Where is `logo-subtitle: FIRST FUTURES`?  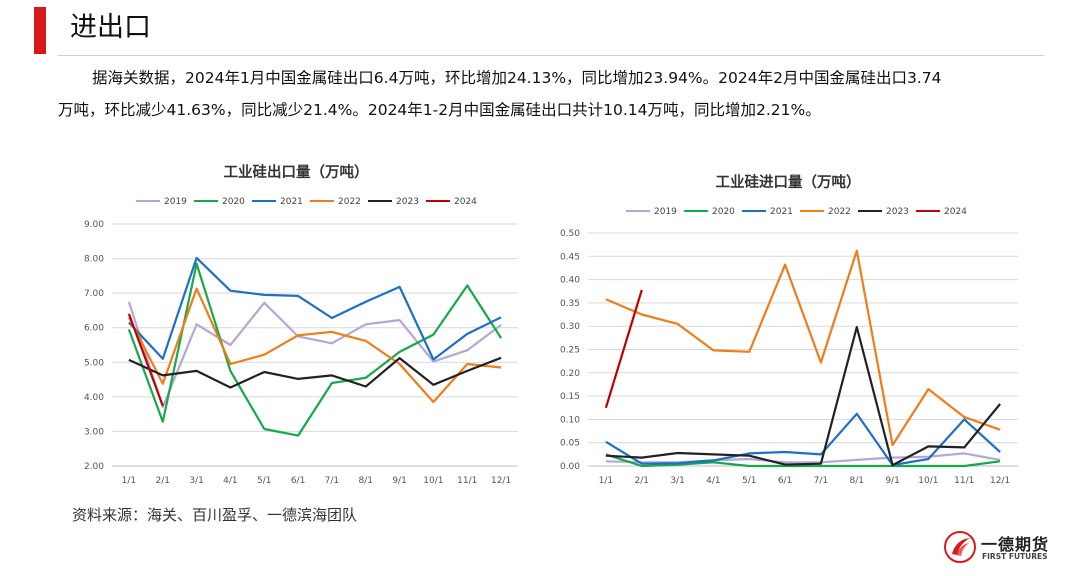
logo-subtitle: FIRST FUTURES is located at coordinates (1015, 556).